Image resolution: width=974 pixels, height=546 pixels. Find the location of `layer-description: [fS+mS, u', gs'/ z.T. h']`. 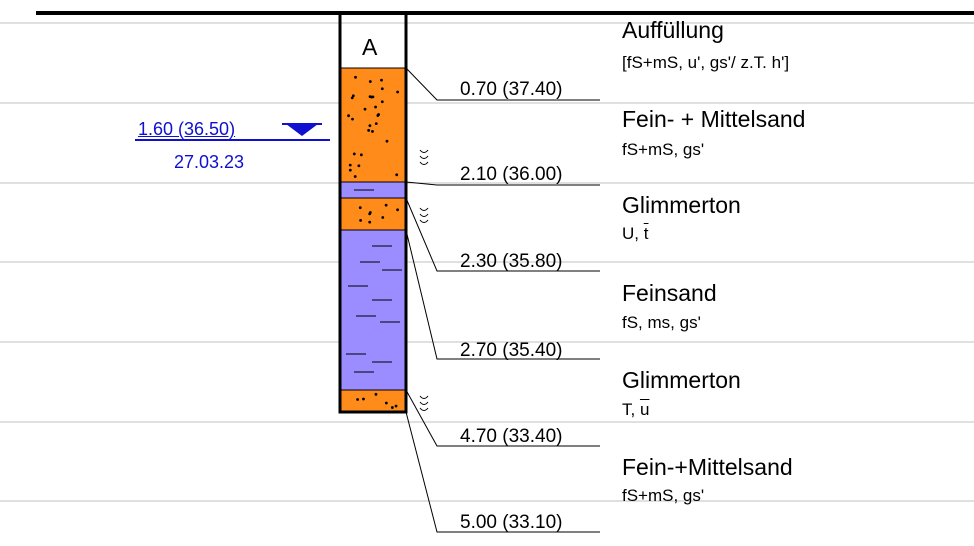

layer-description: [fS+mS, u', gs'/ z.T. h'] is located at coordinates (706, 62).